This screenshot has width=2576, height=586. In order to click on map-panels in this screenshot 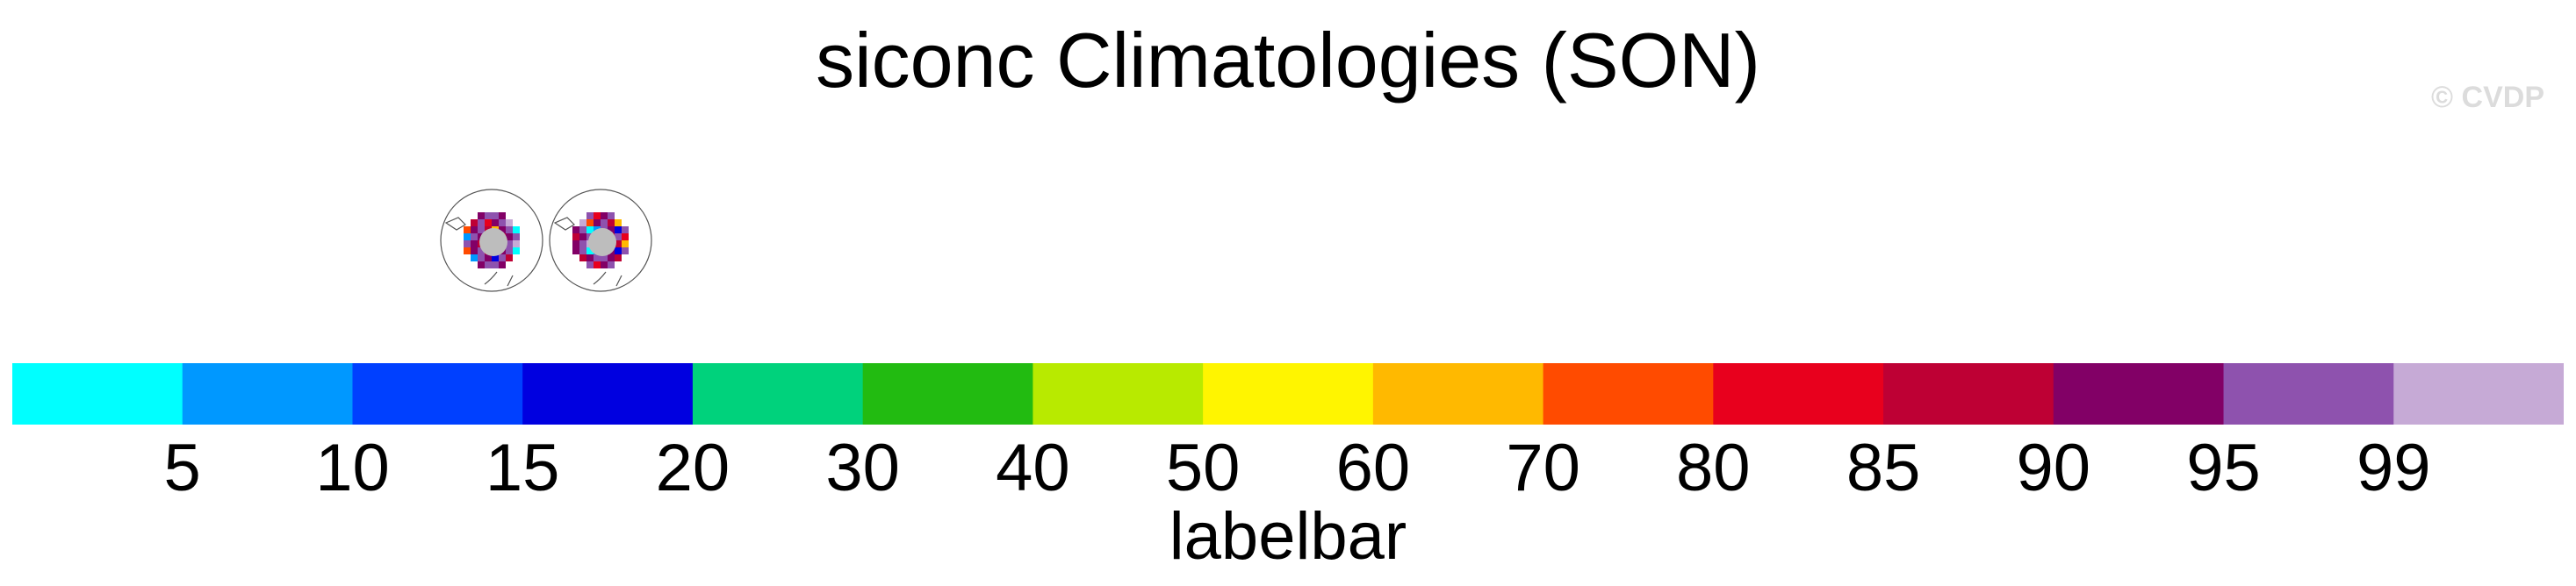, I will do `click(546, 241)`.